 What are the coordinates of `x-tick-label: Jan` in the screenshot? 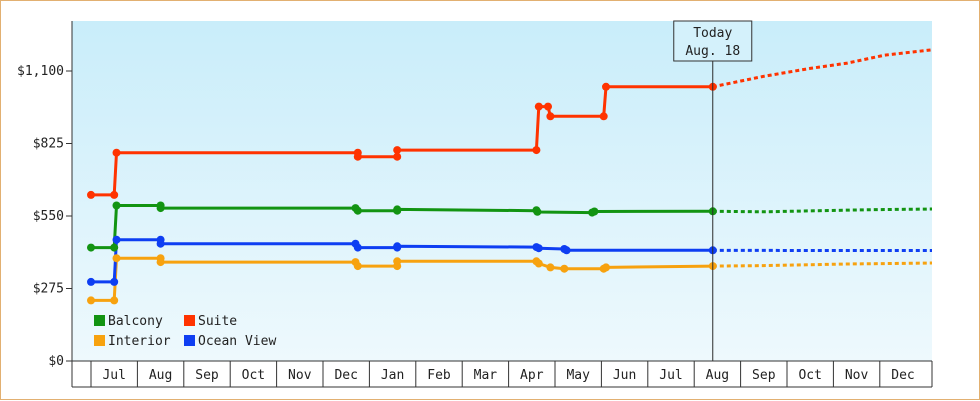 It's located at (392, 375).